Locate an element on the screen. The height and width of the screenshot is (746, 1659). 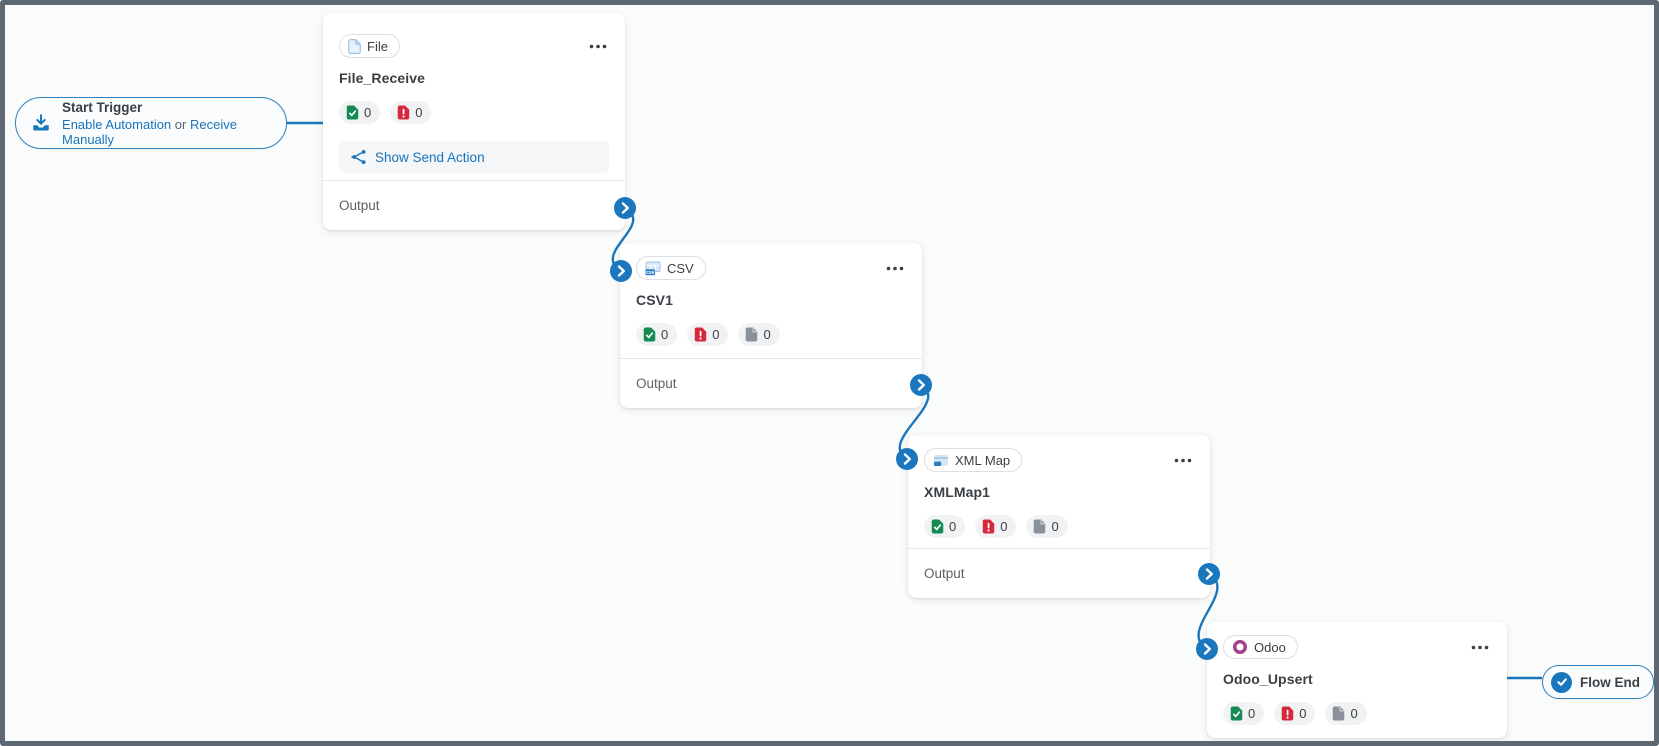
input-connector-xmlmap is located at coordinates (907, 459).